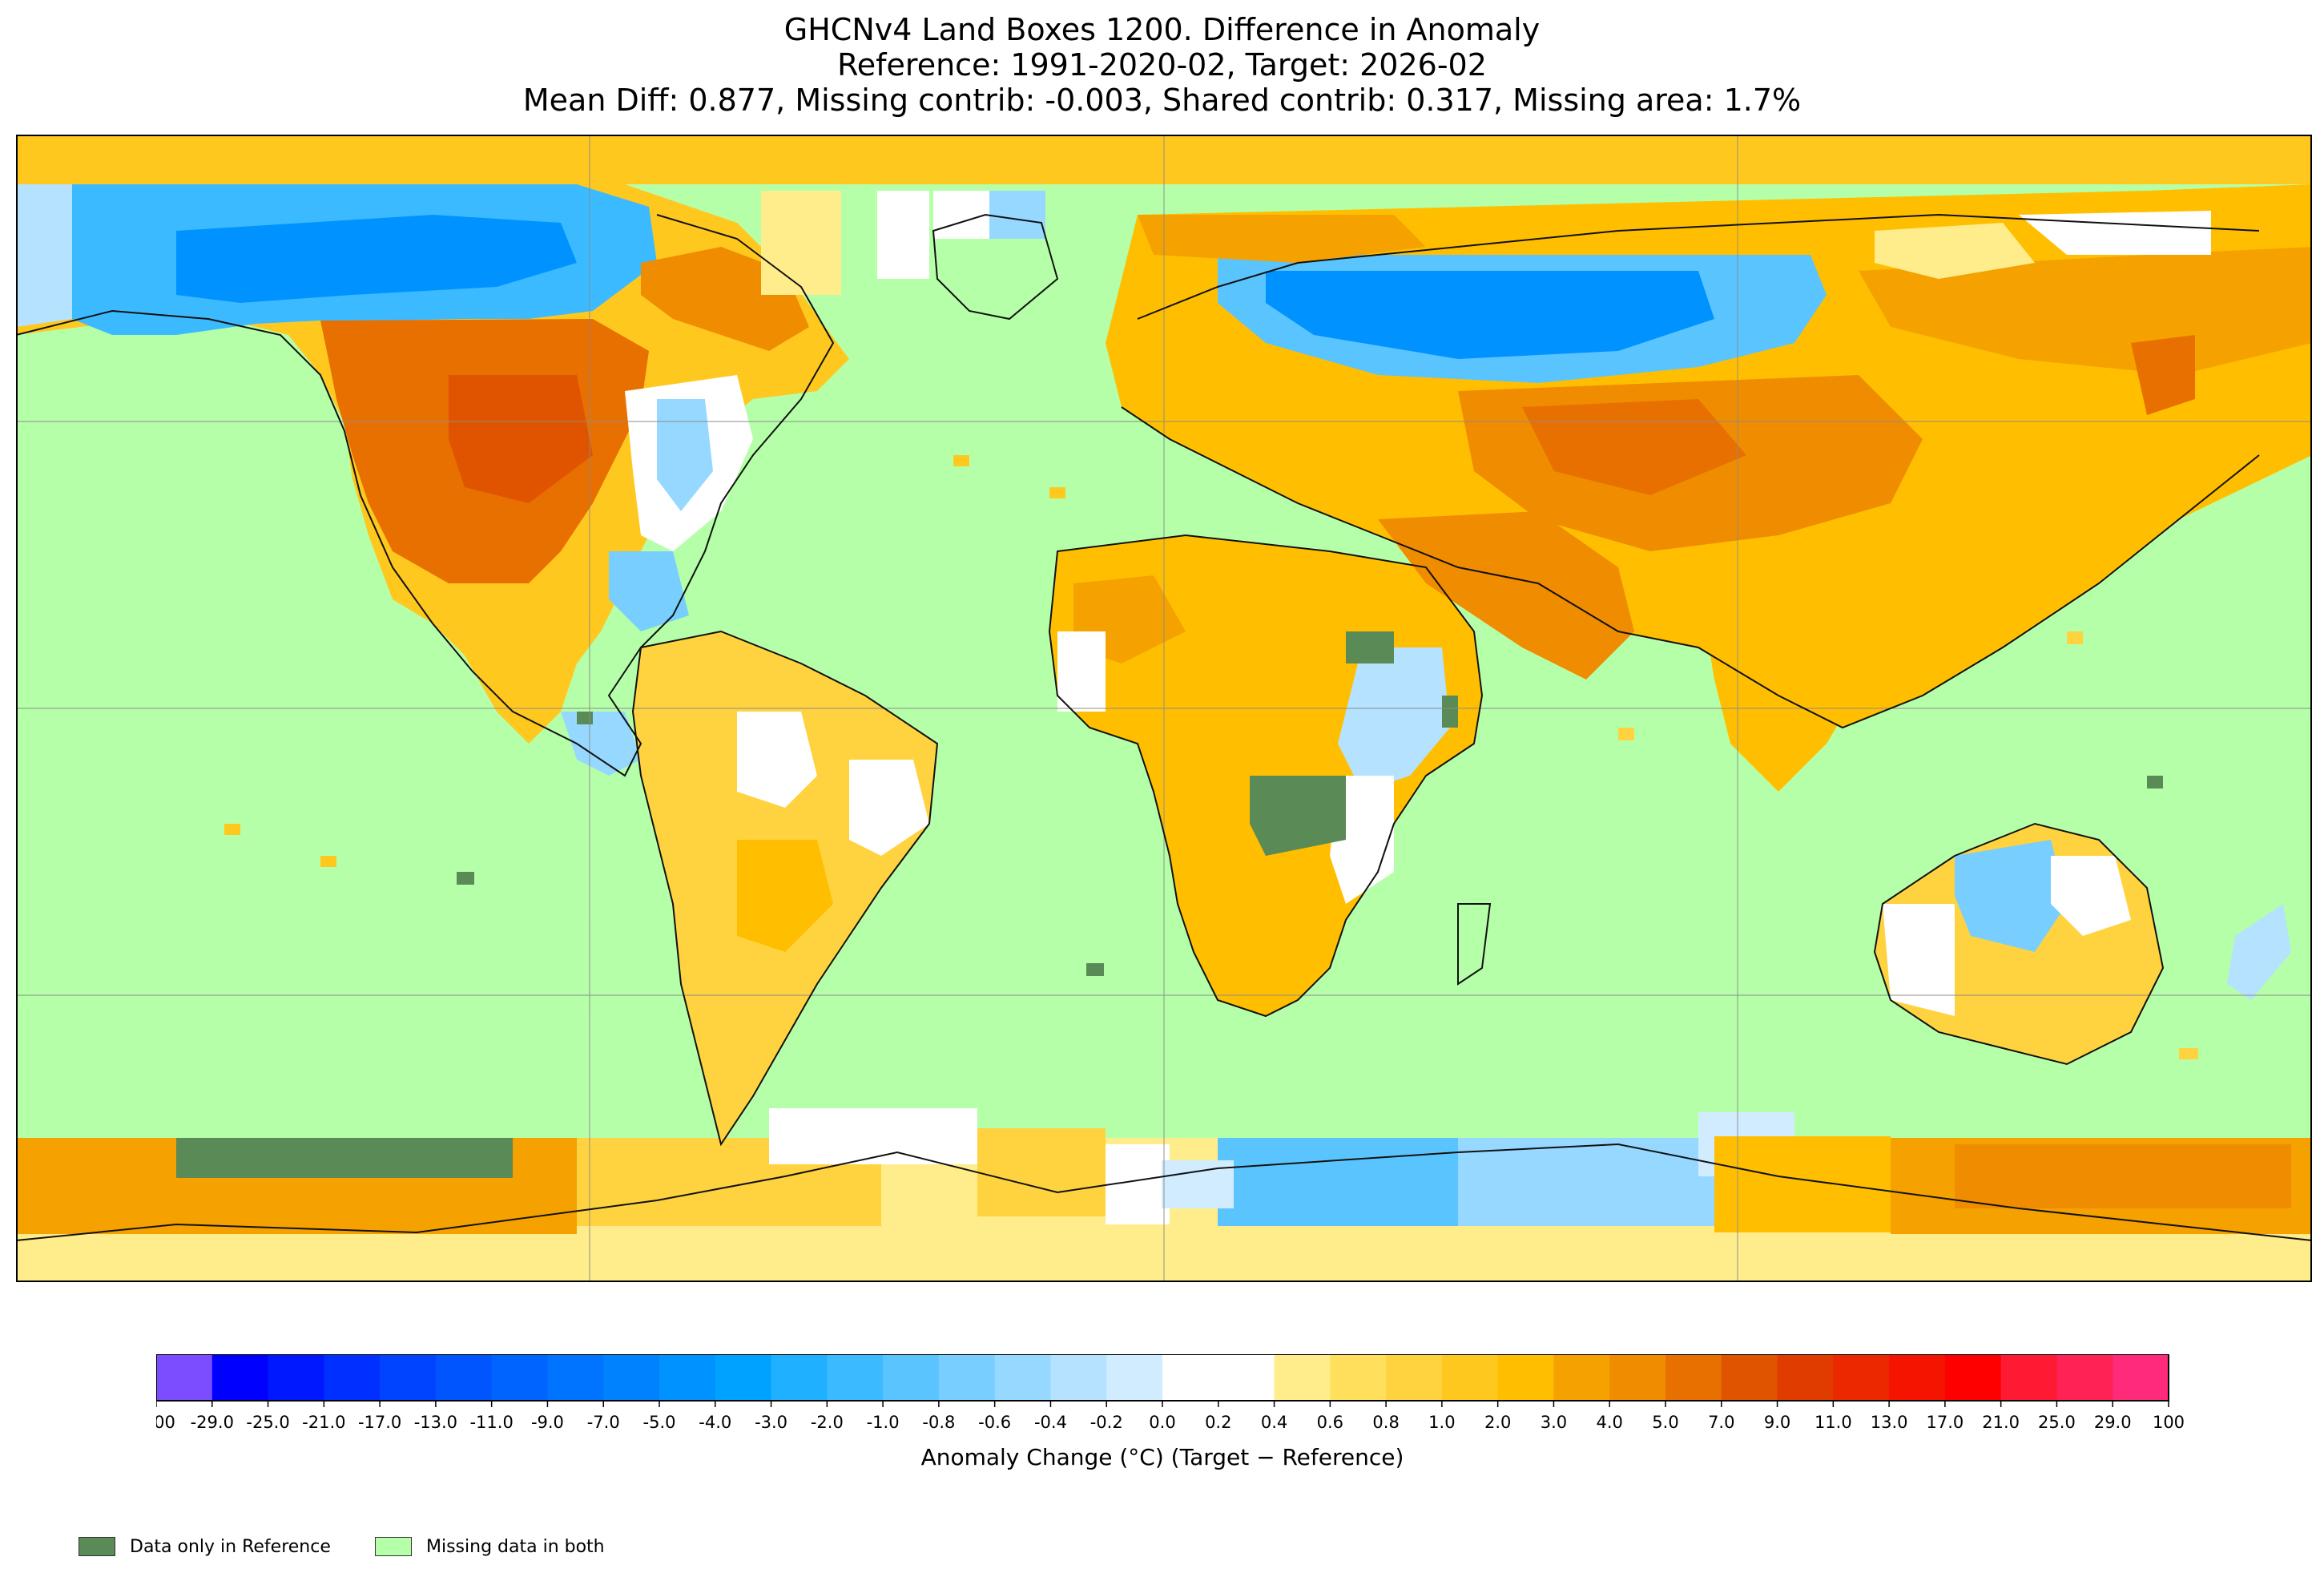  What do you see at coordinates (165, 1422) in the screenshot?
I see `colorbar-tick-label: -100` at bounding box center [165, 1422].